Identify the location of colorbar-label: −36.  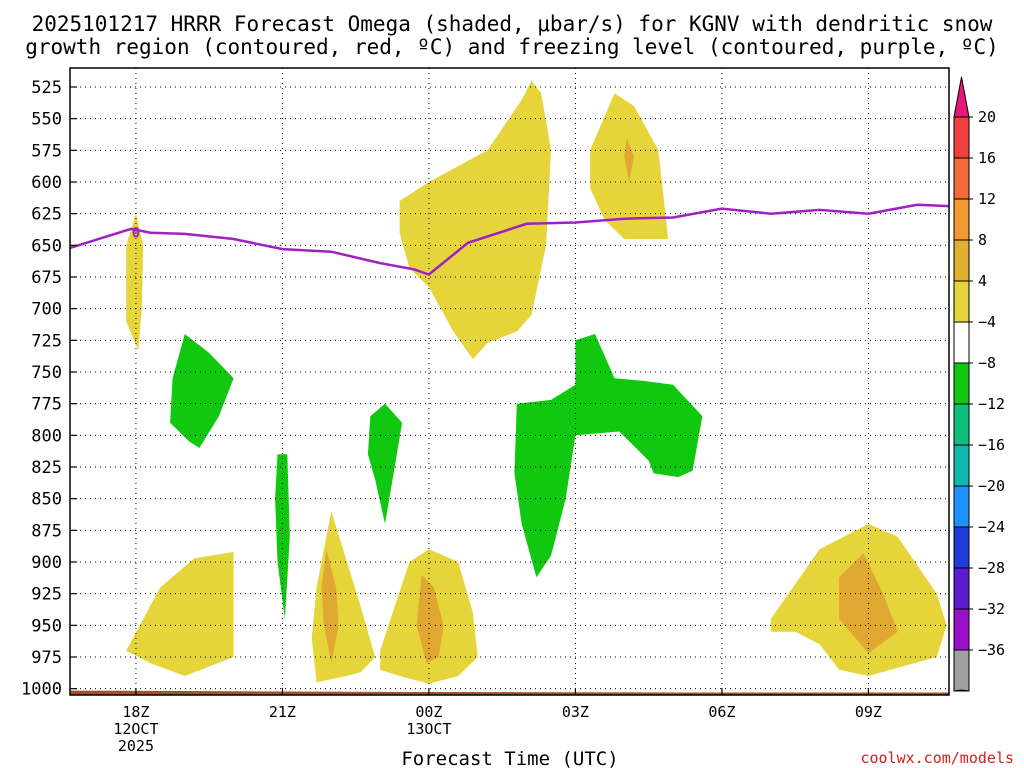
(991, 650).